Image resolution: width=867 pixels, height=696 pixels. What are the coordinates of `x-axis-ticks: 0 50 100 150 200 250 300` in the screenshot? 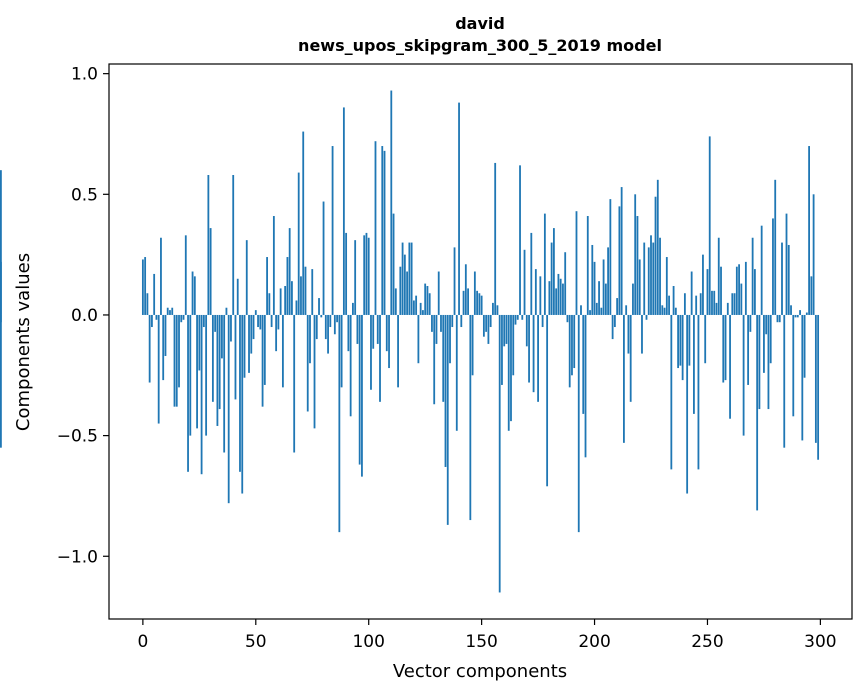 It's located at (487, 635).